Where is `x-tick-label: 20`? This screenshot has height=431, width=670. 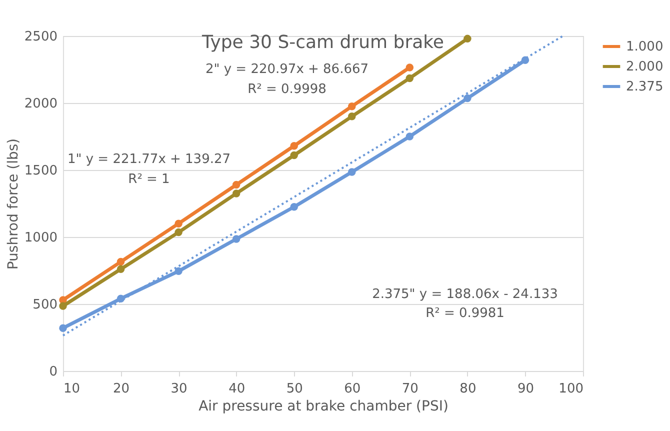
x-tick-label: 20 is located at coordinates (121, 389).